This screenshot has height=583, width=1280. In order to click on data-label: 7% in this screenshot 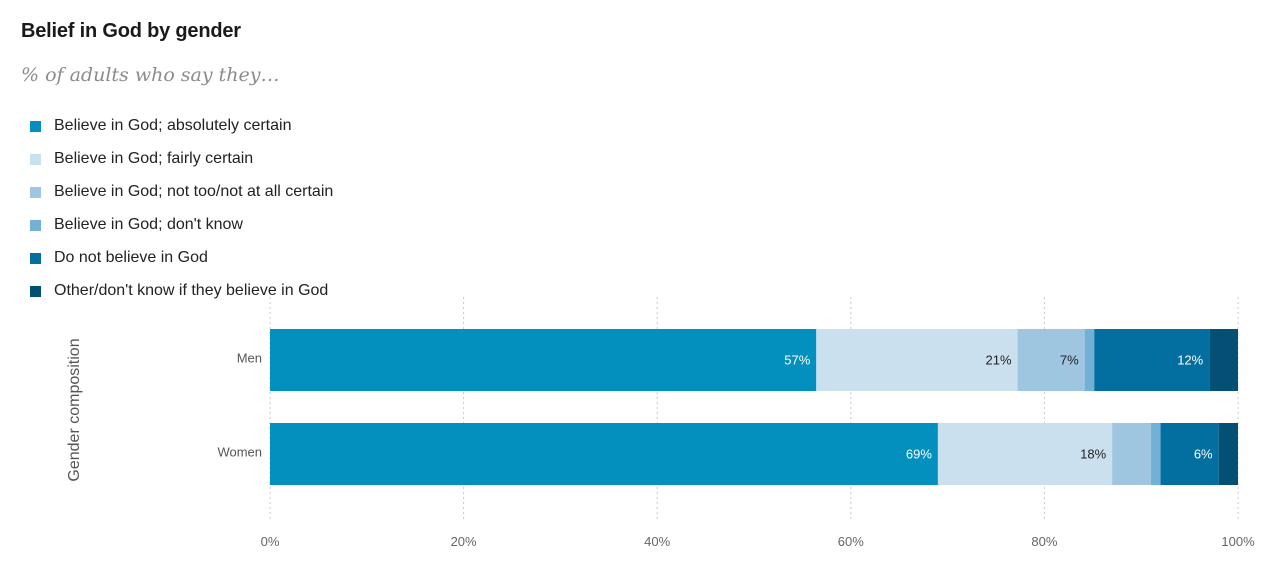, I will do `click(1069, 359)`.